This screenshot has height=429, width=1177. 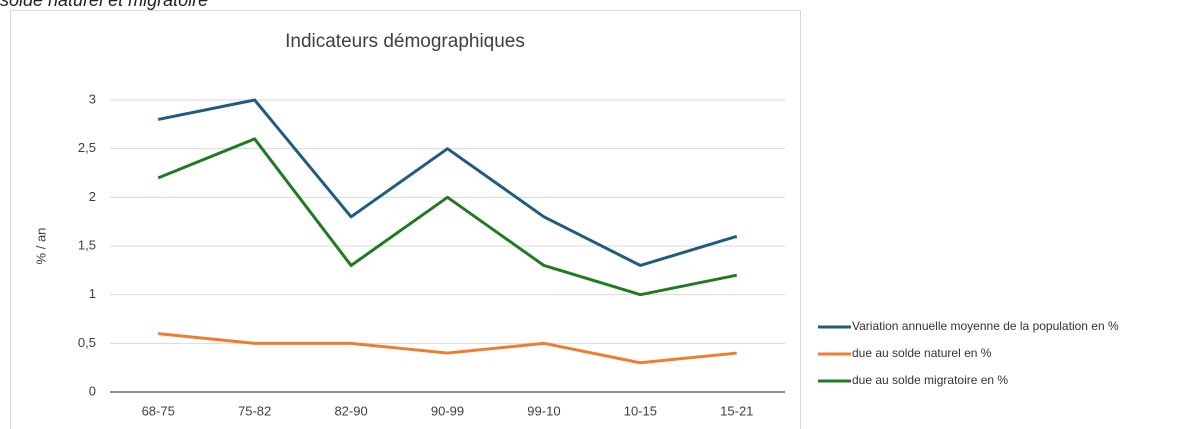 I want to click on y-tick-label: 3, so click(x=92, y=98).